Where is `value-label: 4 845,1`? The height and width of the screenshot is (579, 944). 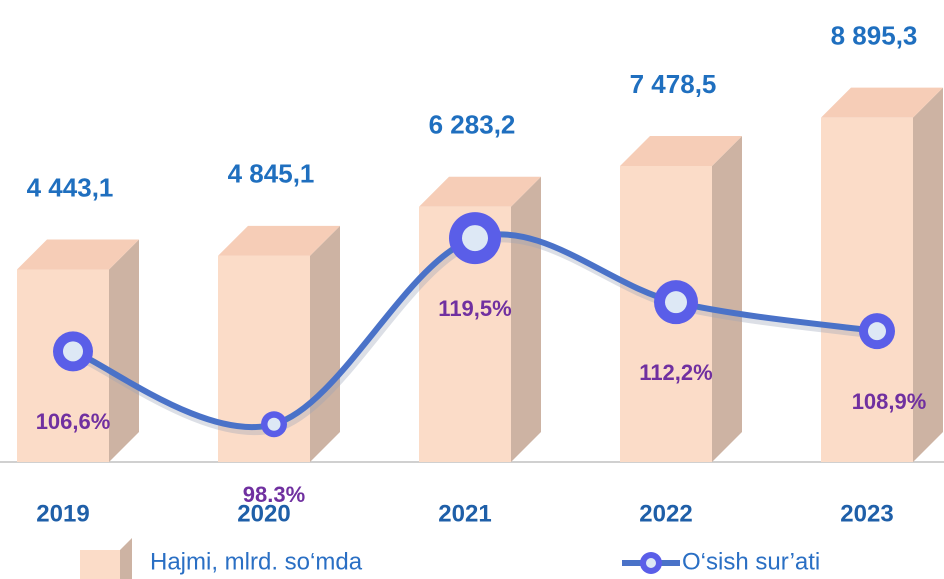 value-label: 4 845,1 is located at coordinates (271, 174).